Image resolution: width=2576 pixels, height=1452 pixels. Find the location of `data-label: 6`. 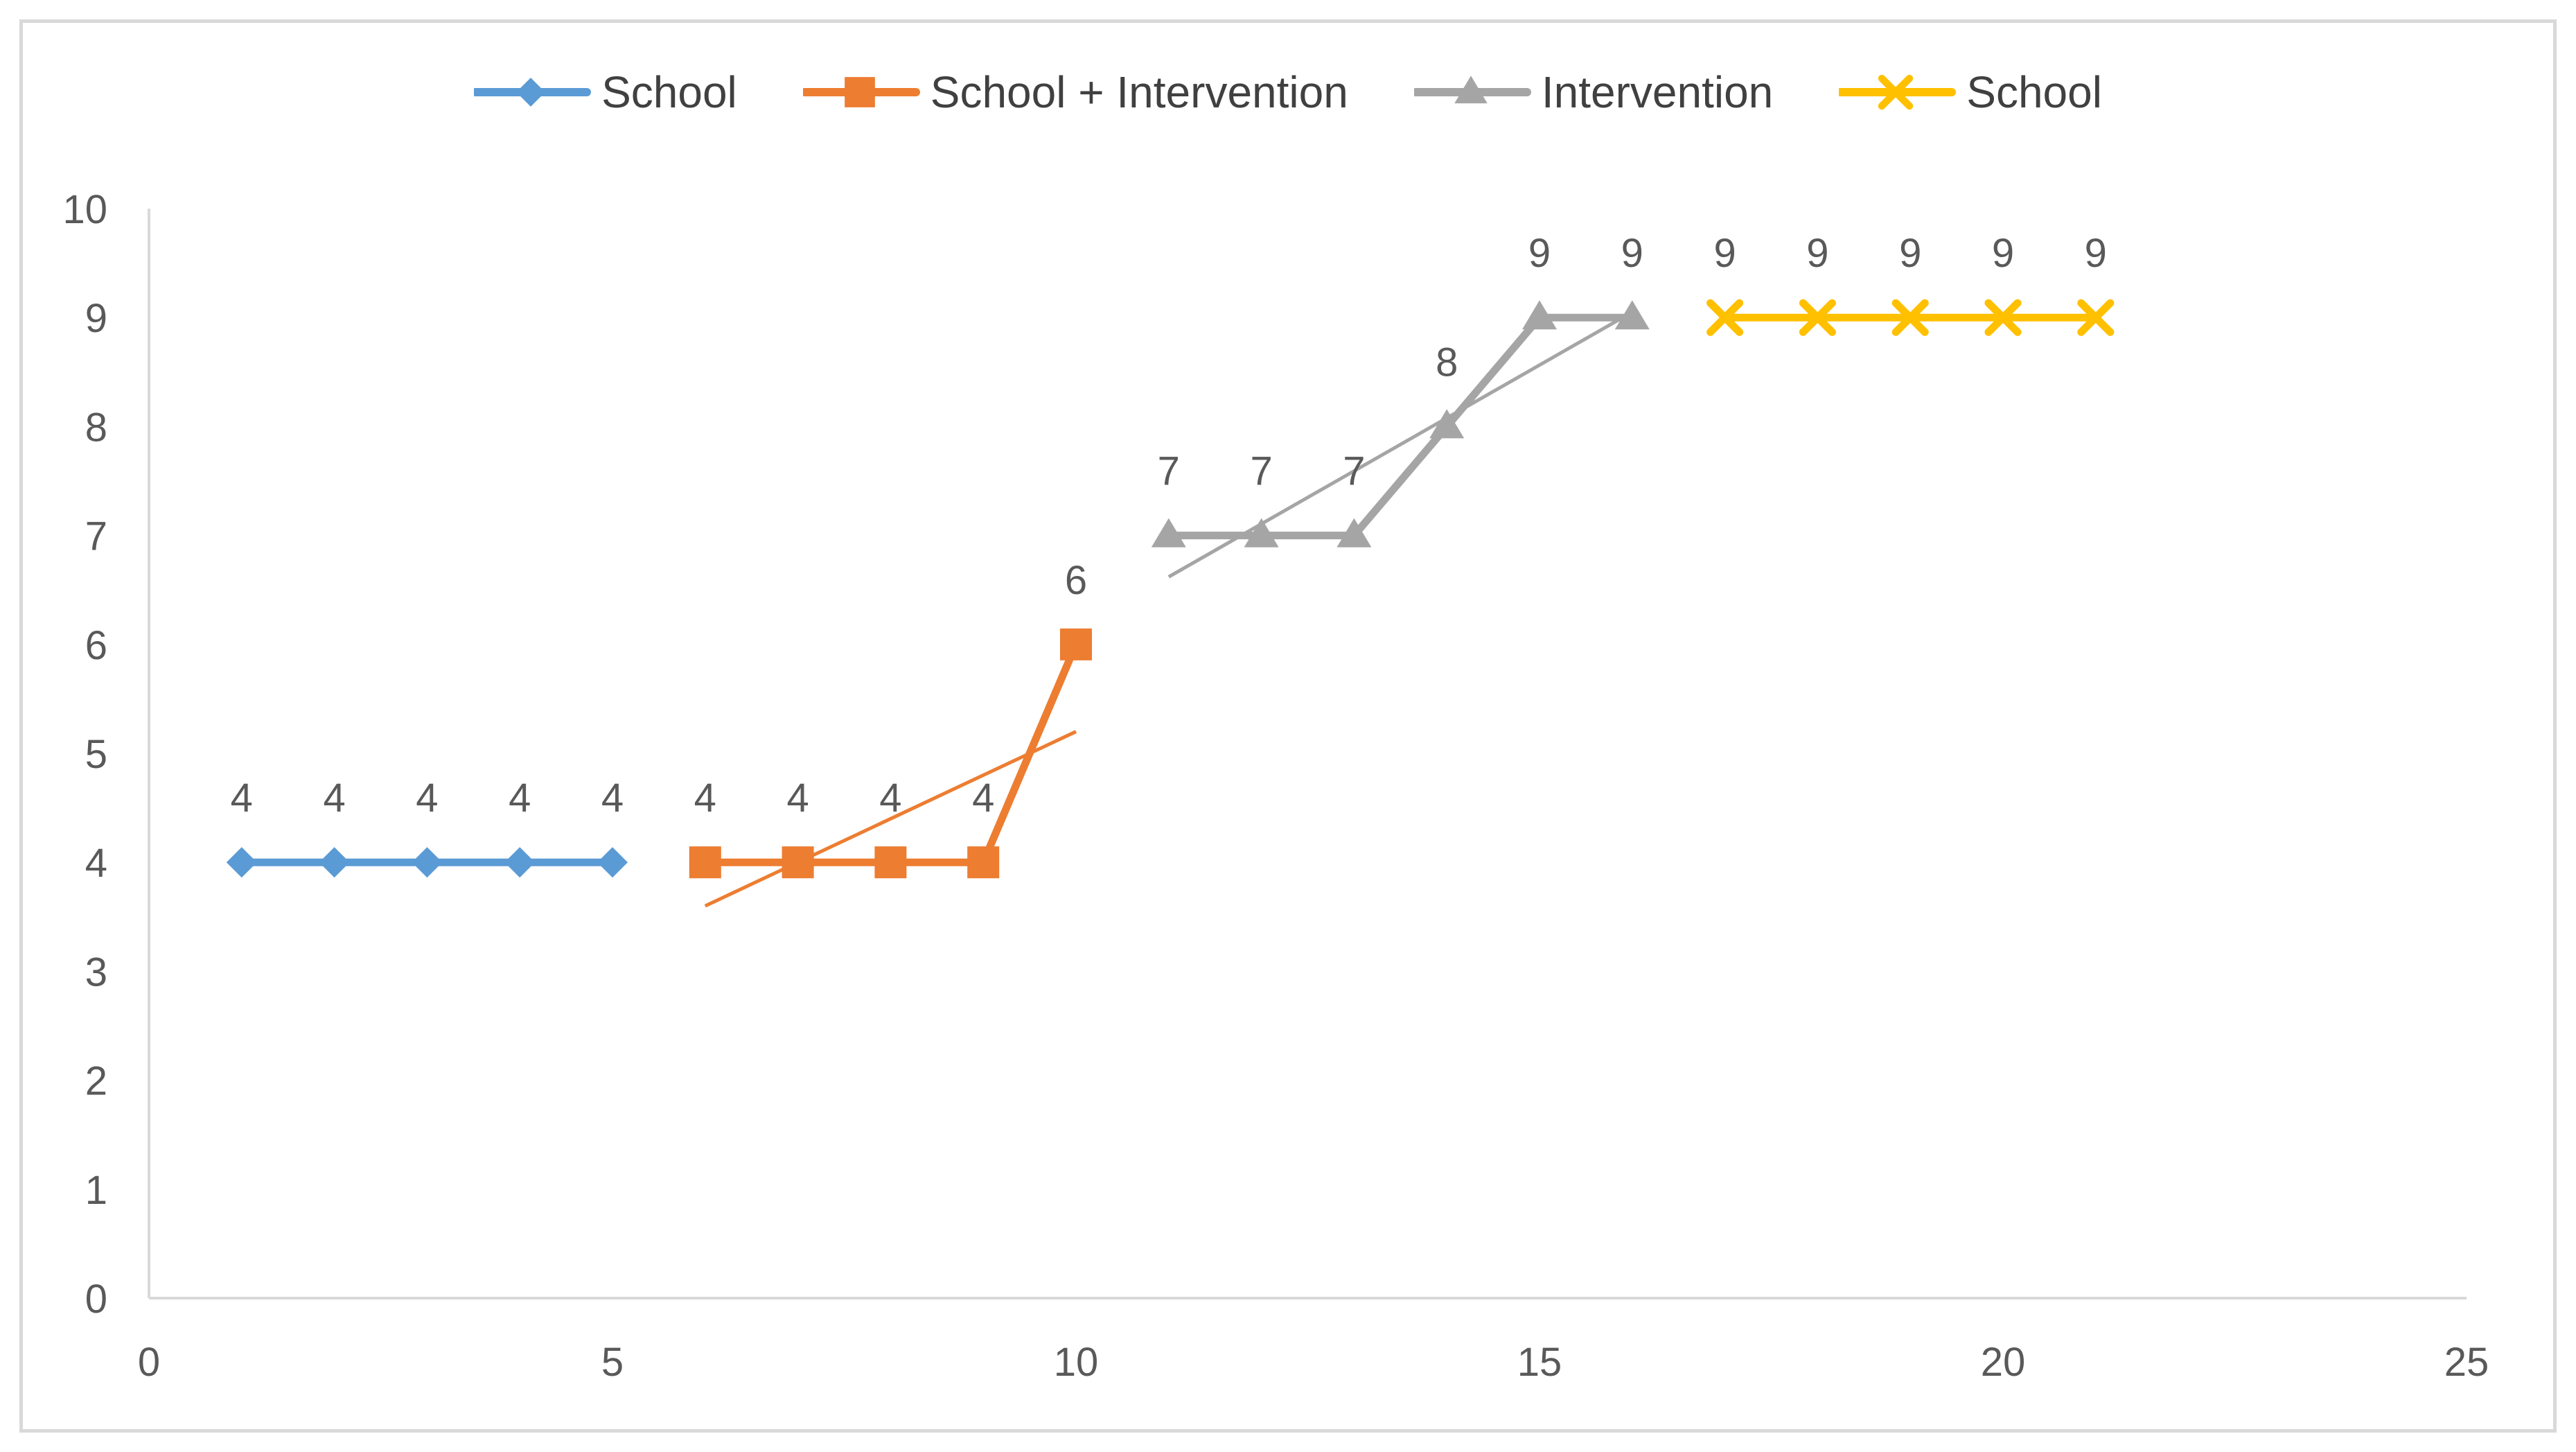

data-label: 6 is located at coordinates (1076, 580).